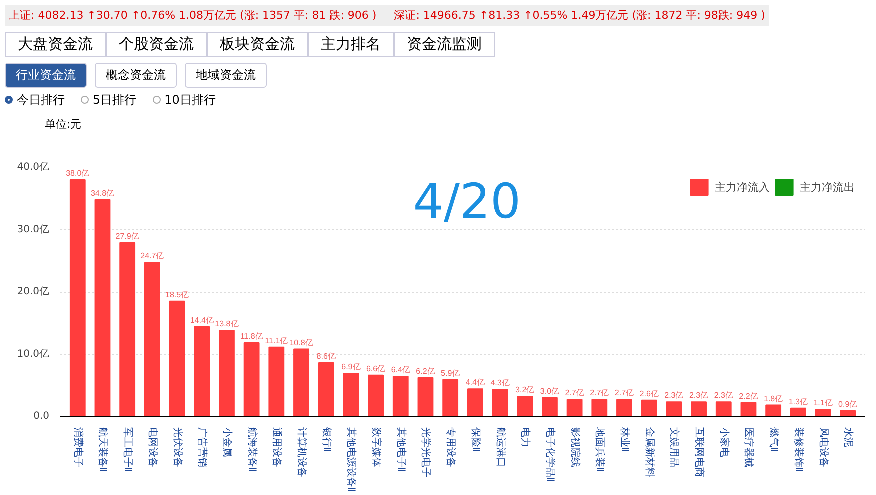  I want to click on x-tick-label: 银行Ⅱ, so click(326, 439).